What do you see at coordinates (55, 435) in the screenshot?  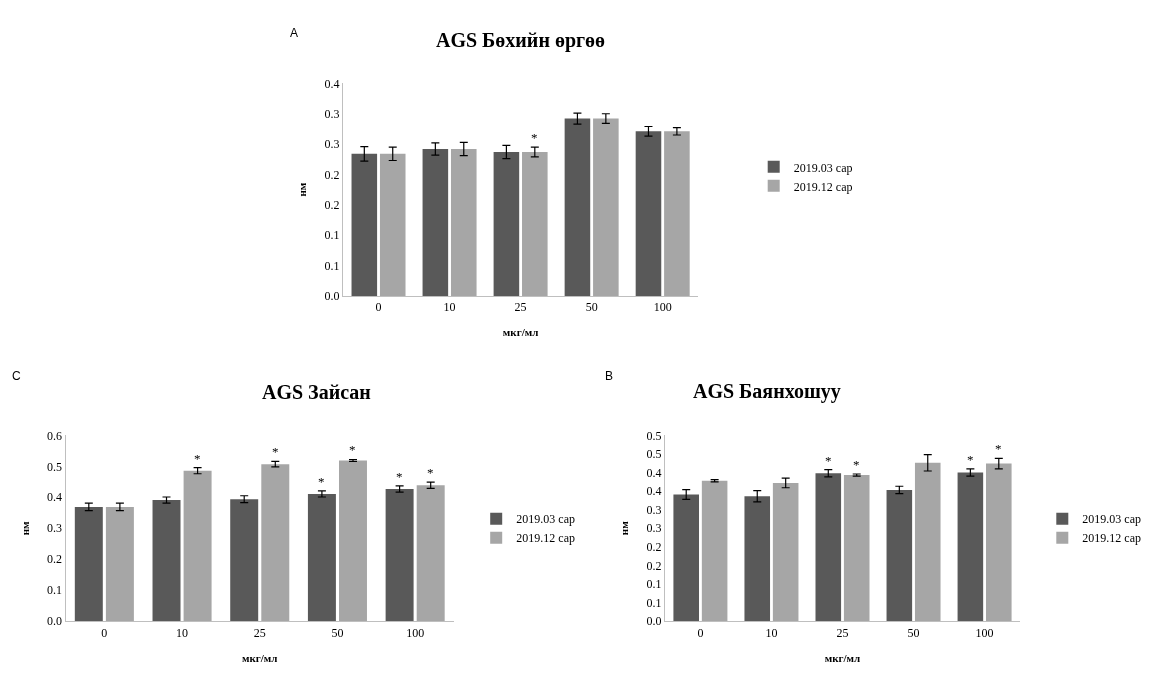 I see `y-tick-label: 0.6` at bounding box center [55, 435].